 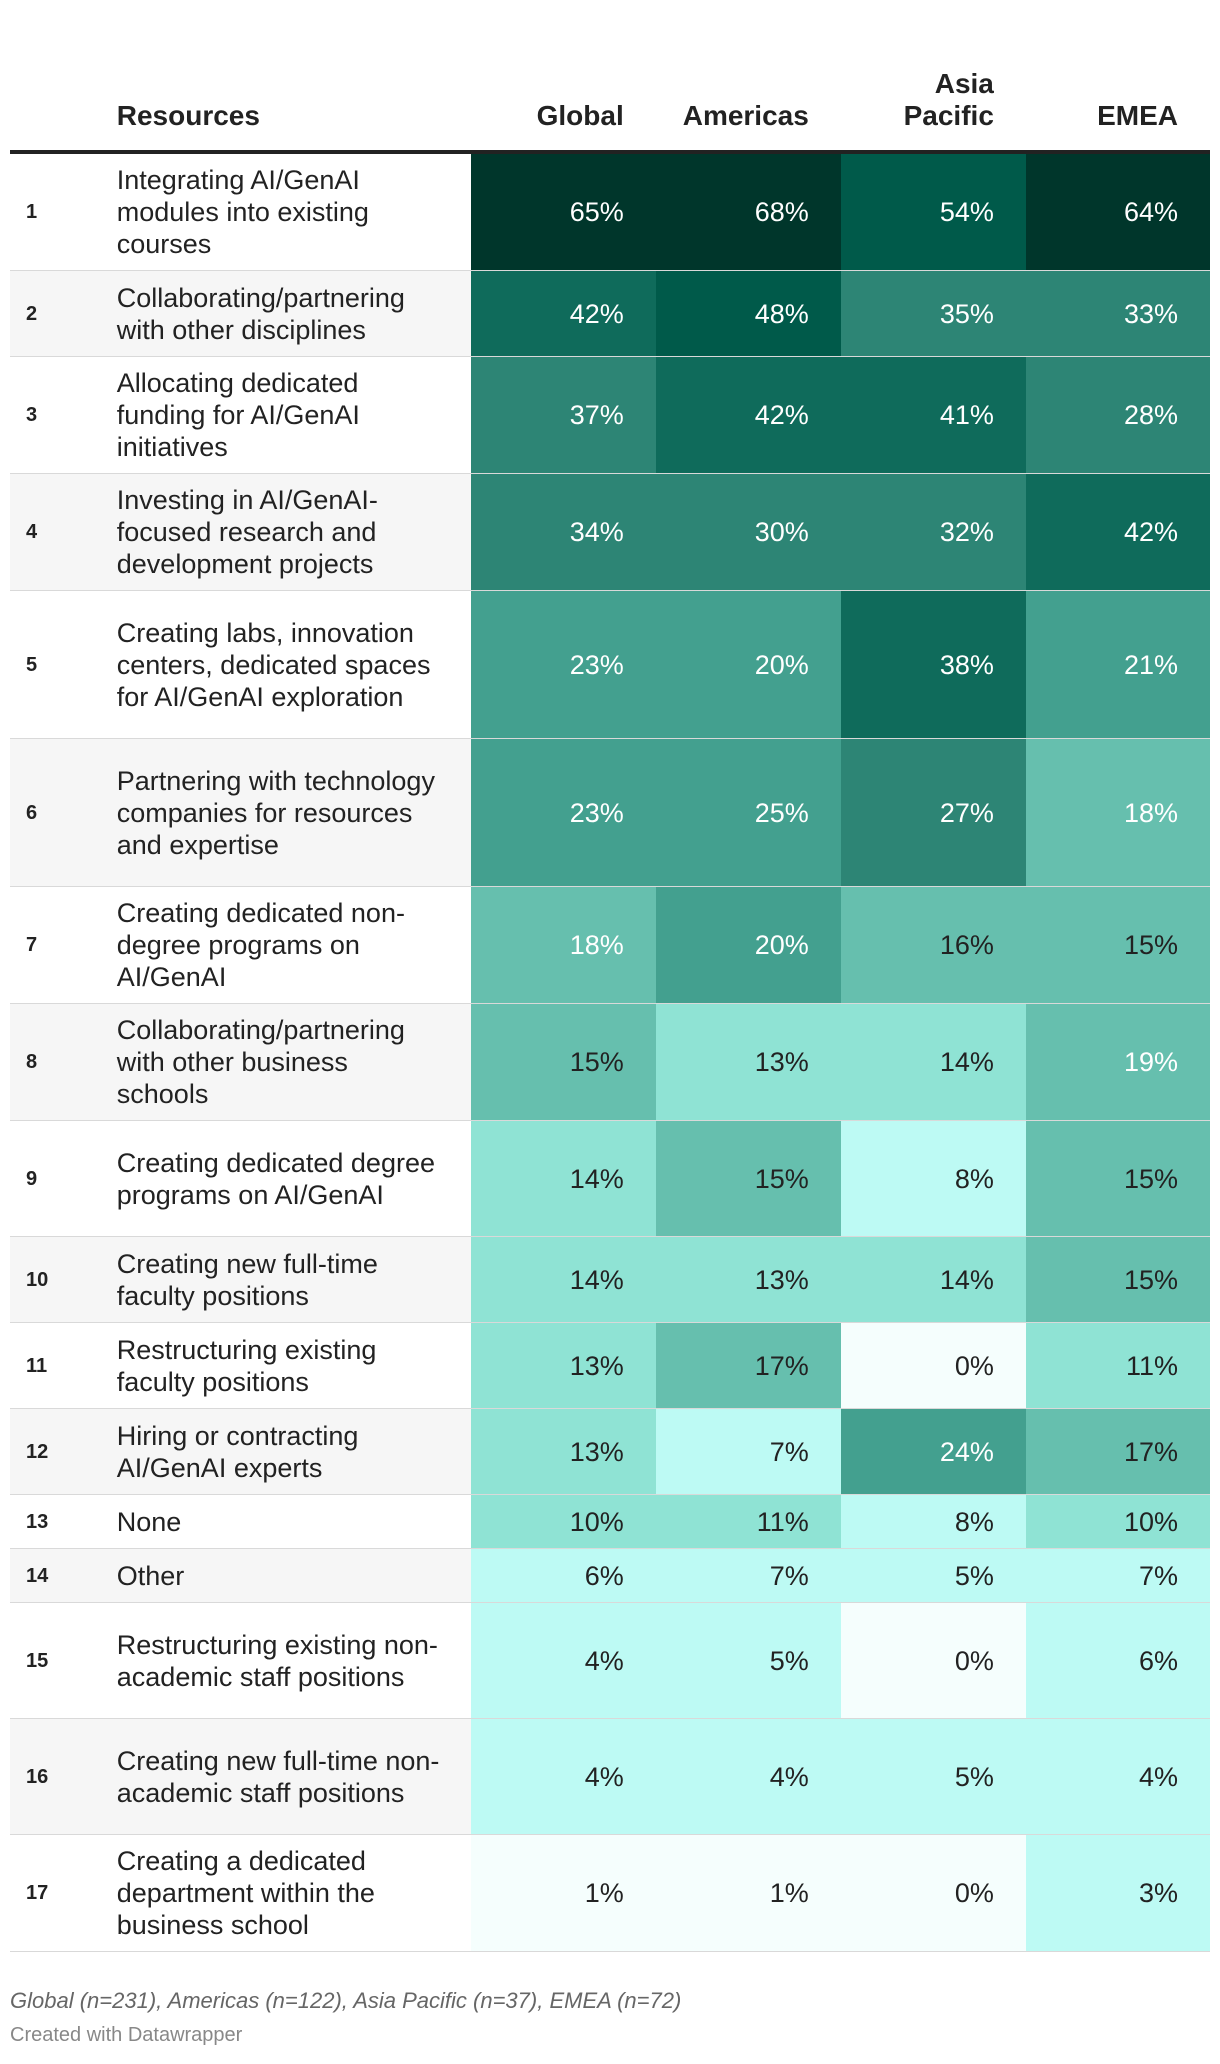 I want to click on cell-emea: 17%, so click(x=1117, y=1451).